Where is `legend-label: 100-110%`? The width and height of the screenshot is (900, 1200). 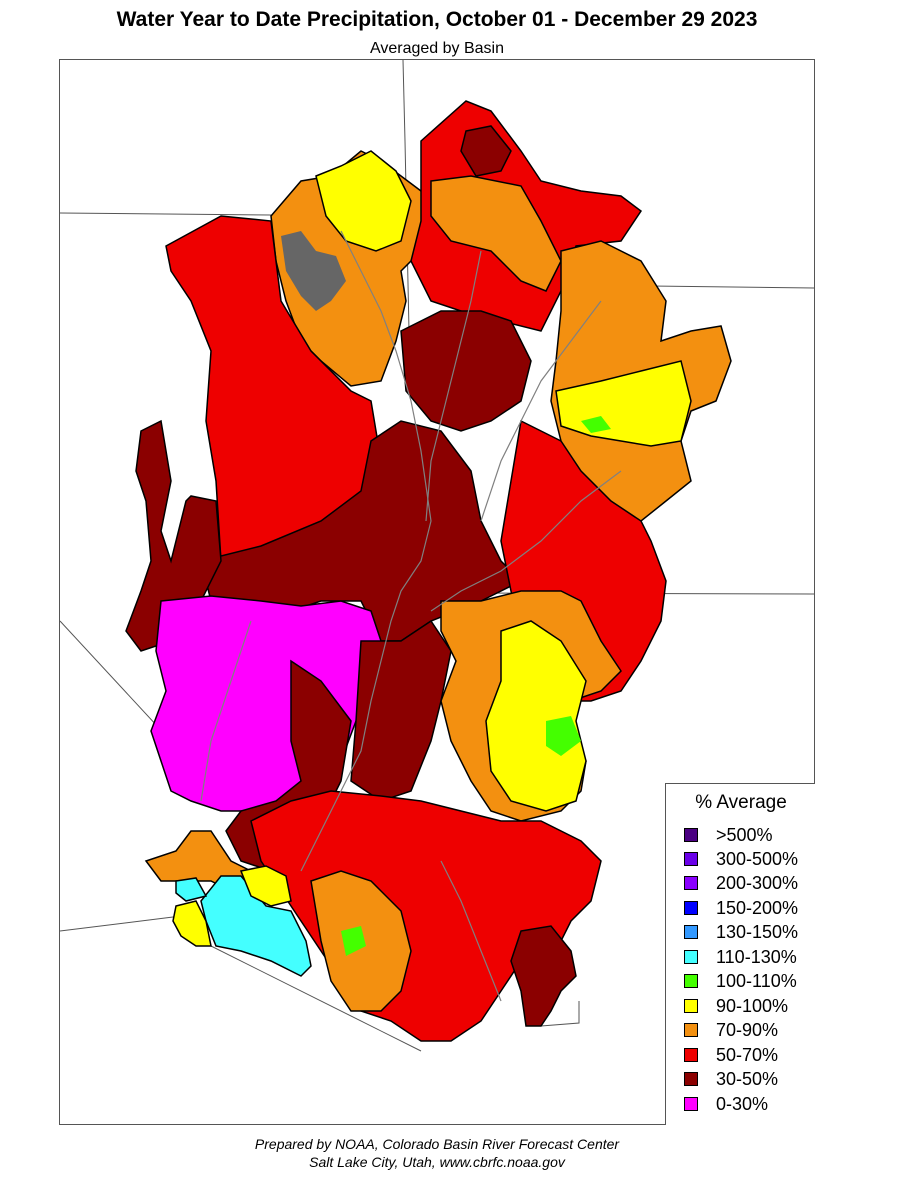 legend-label: 100-110% is located at coordinates (756, 980).